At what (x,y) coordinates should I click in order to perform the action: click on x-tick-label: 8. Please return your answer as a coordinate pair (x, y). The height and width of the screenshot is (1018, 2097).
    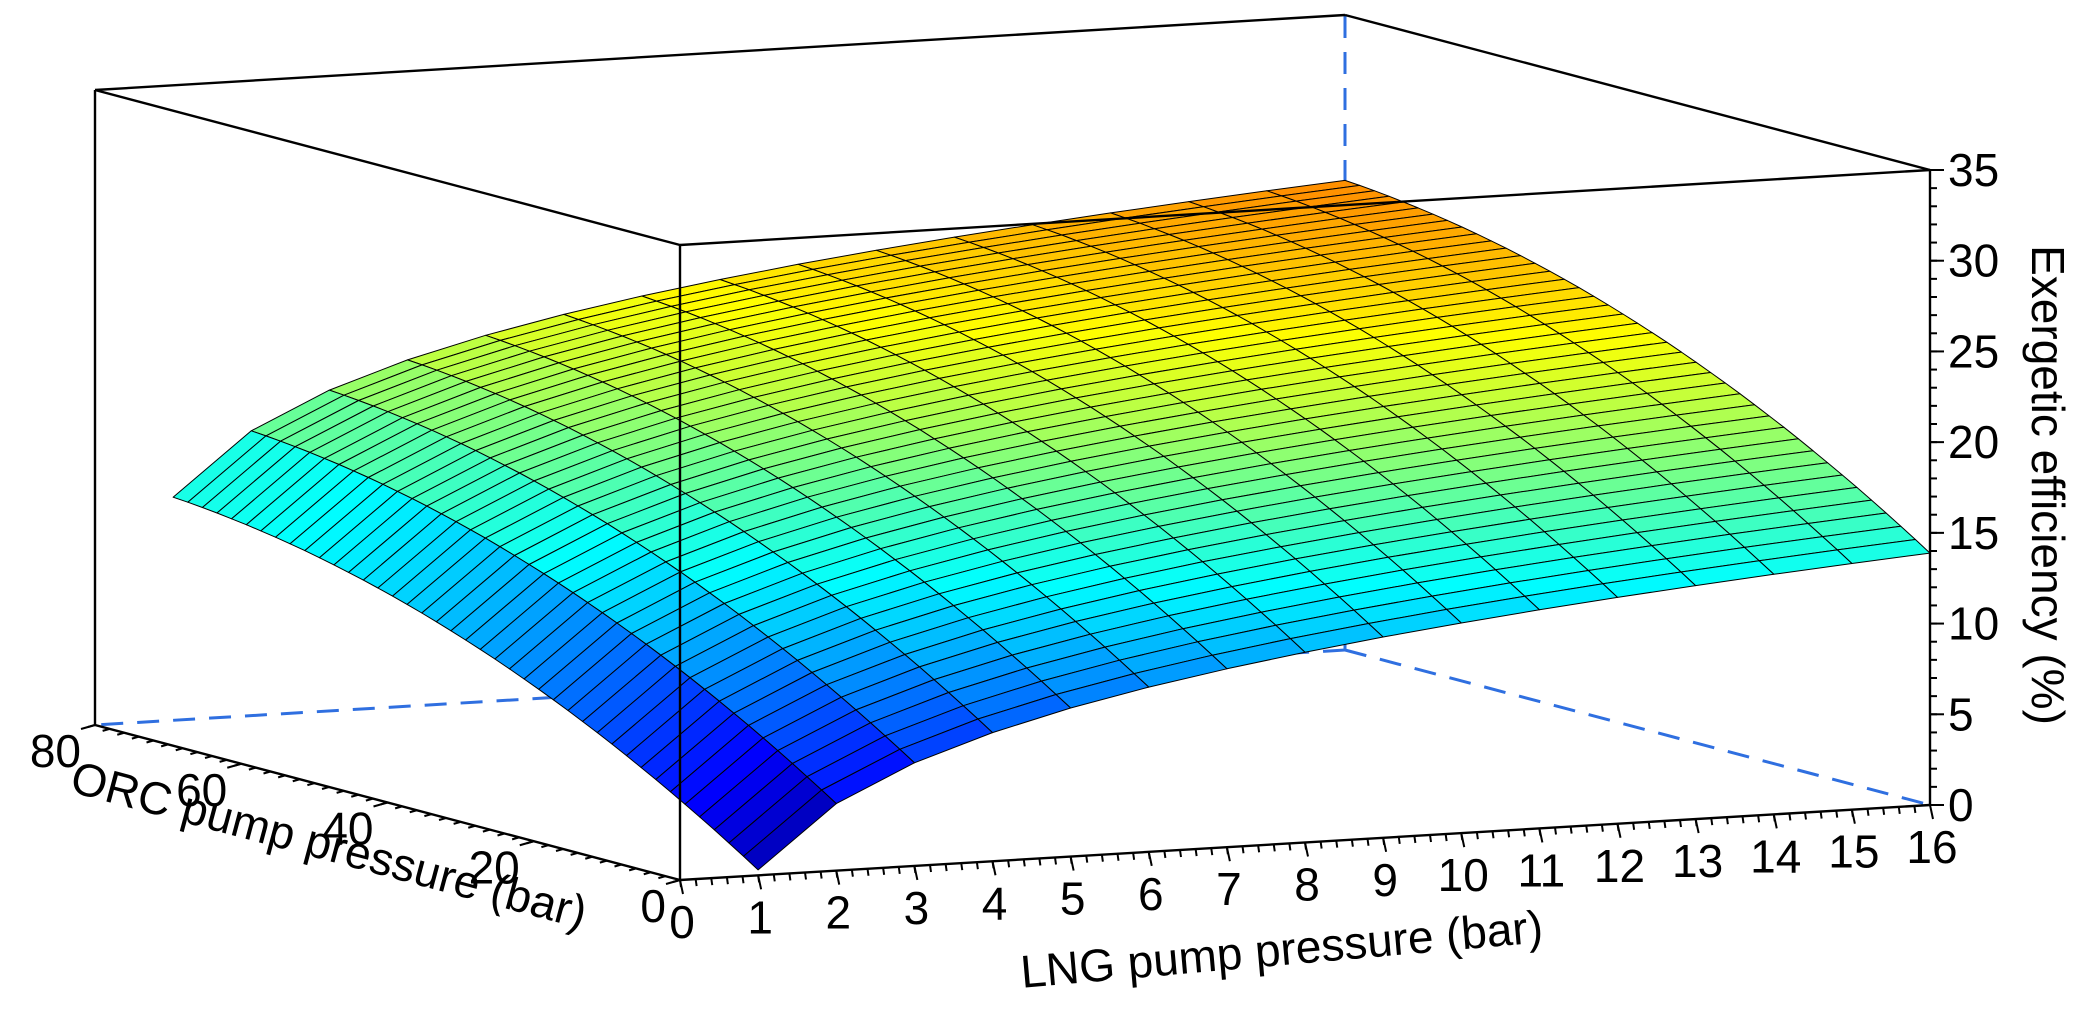
    Looking at the image, I should click on (1307, 885).